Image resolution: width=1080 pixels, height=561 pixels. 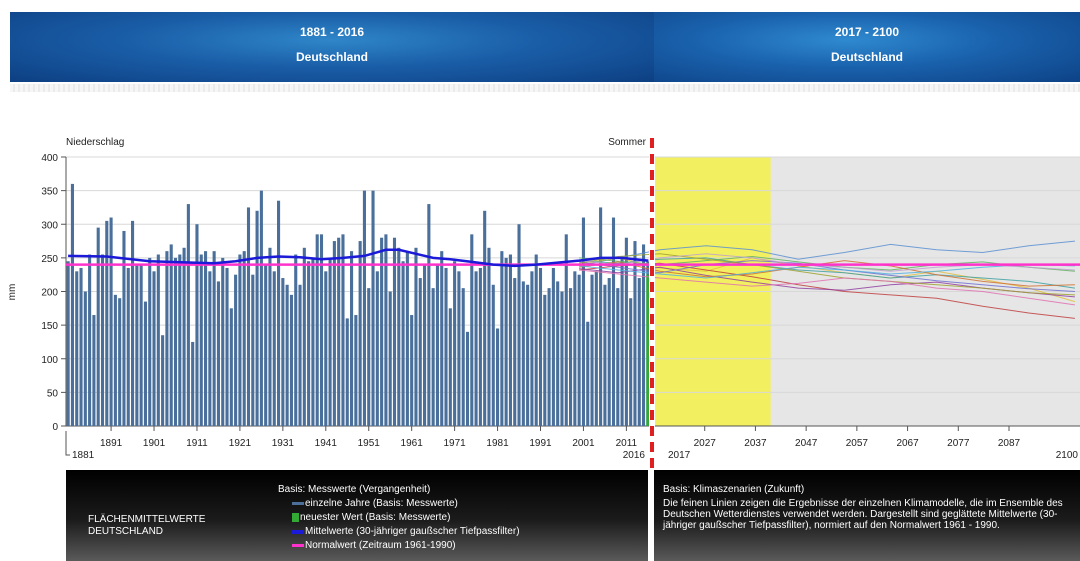 What do you see at coordinates (412, 443) in the screenshot?
I see `x-tick-label: 1961` at bounding box center [412, 443].